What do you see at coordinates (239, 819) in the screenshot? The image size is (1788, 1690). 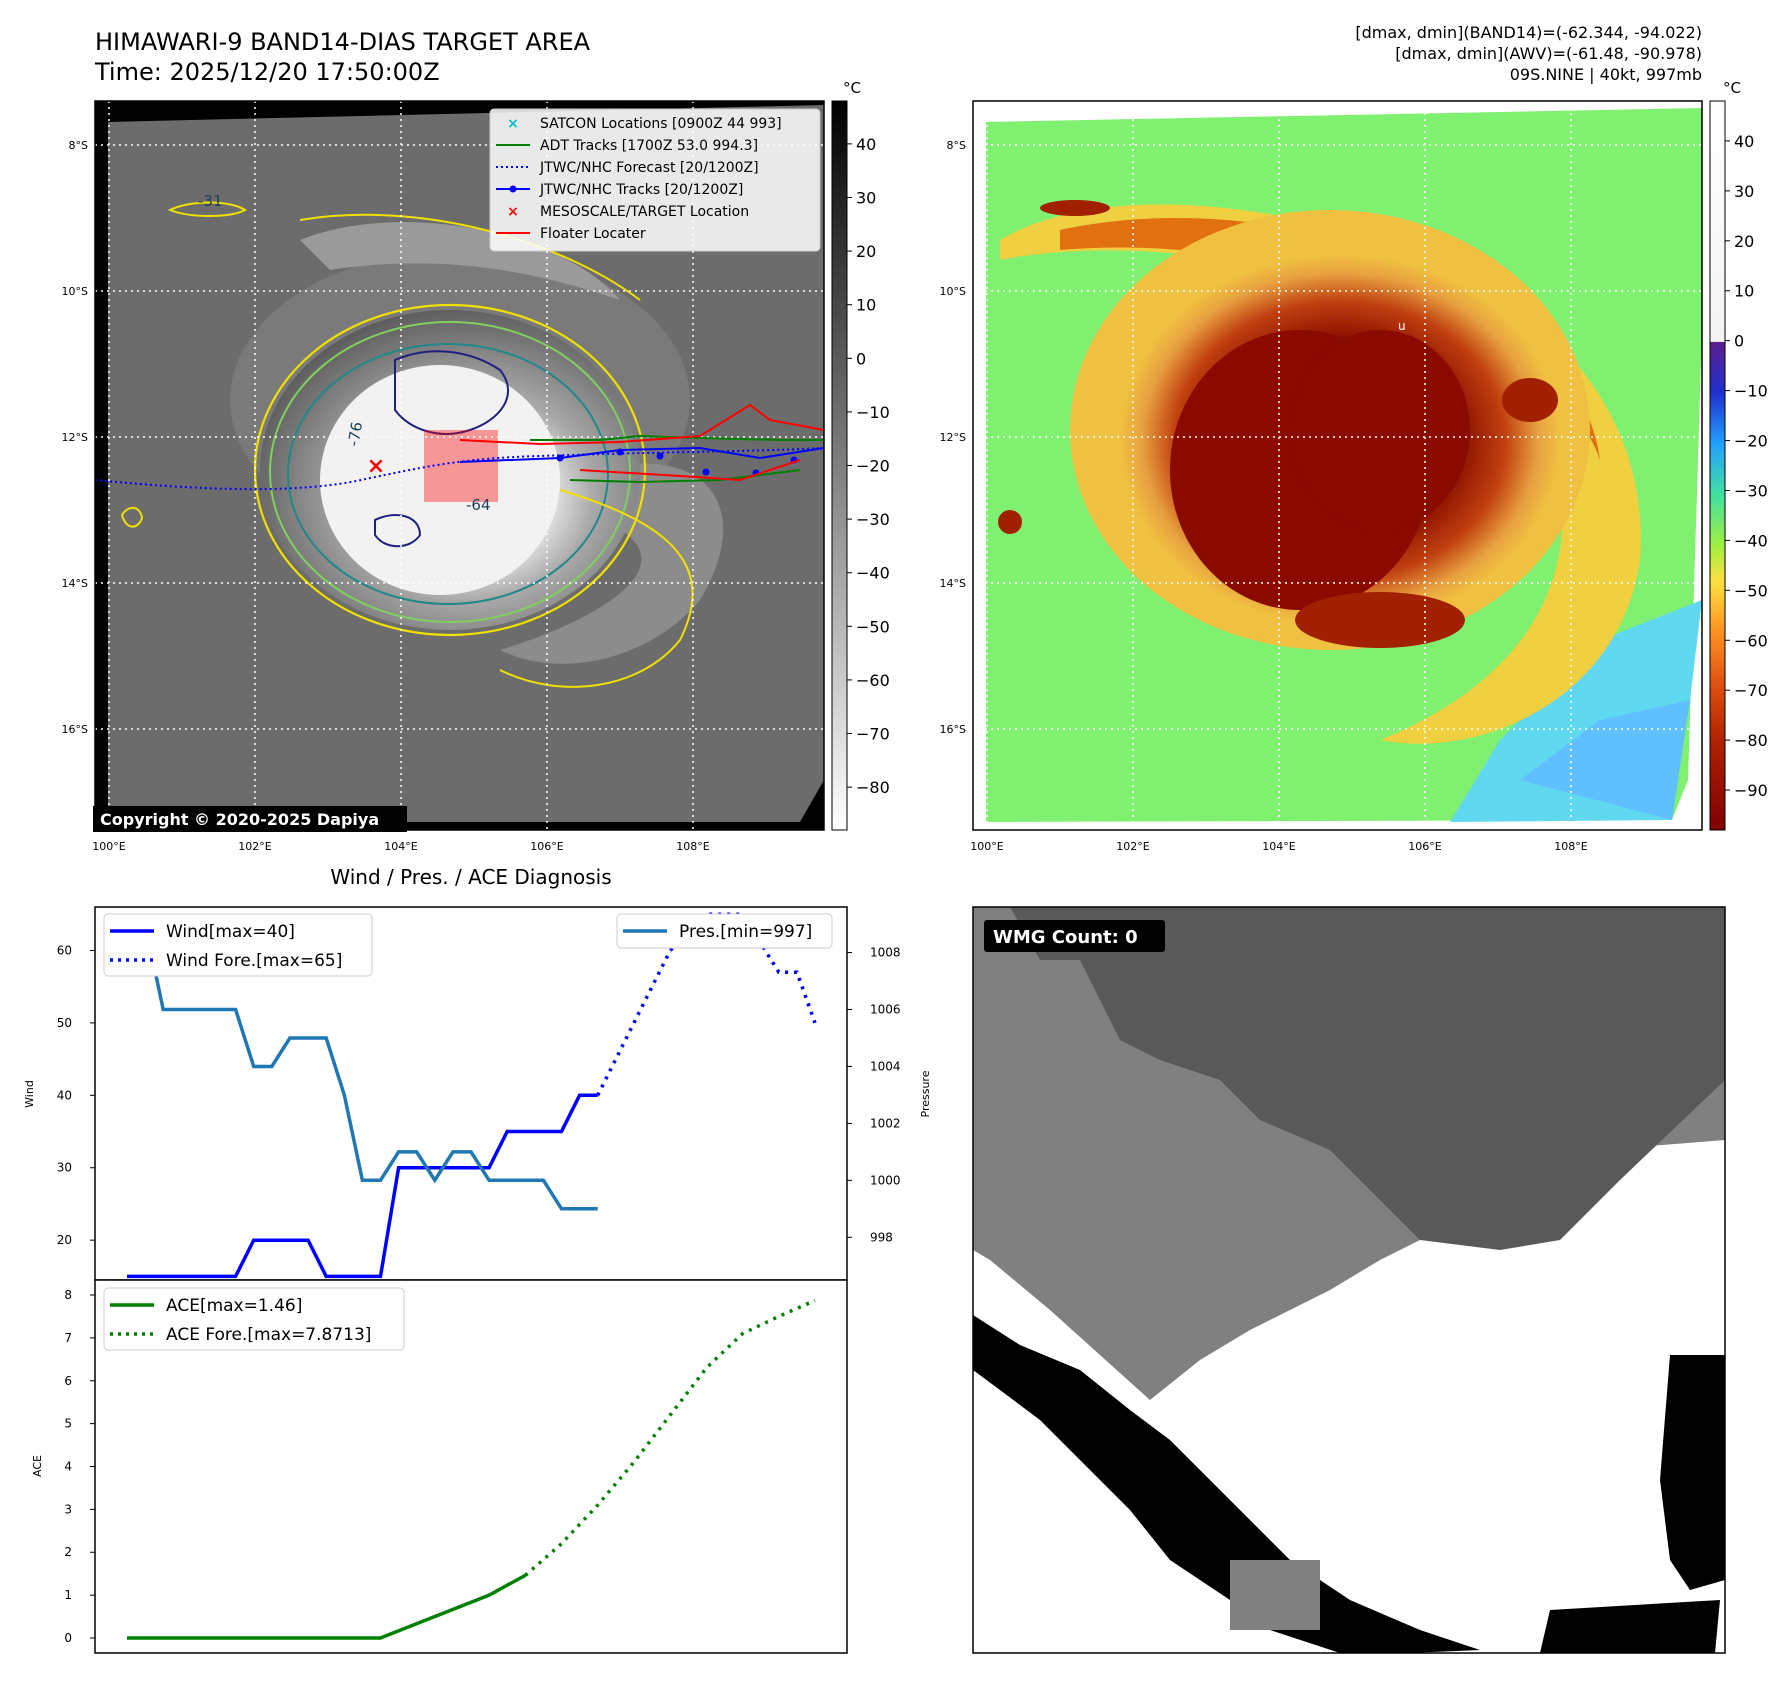 I see `copyright-text: Copyright © 2020-2025 Dapiya` at bounding box center [239, 819].